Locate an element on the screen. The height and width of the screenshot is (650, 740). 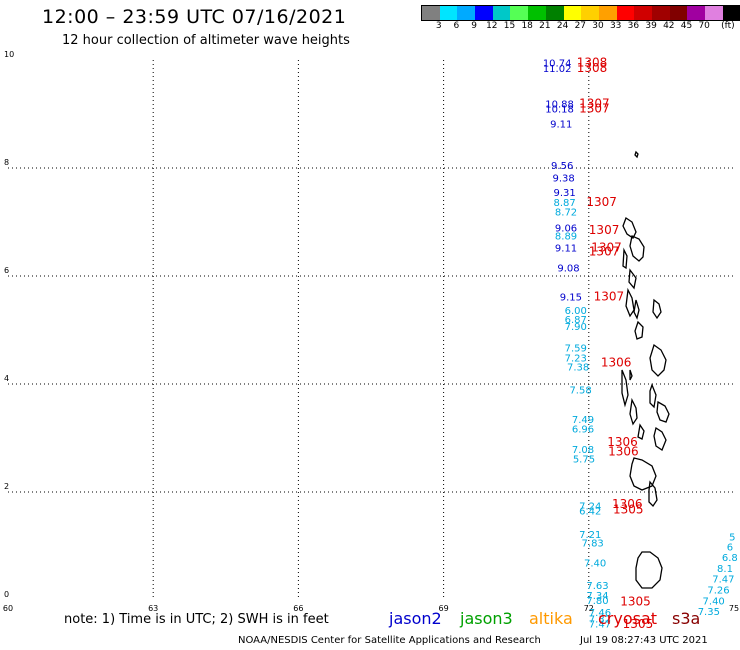
legend-entry-altika: altika is located at coordinates (551, 618).